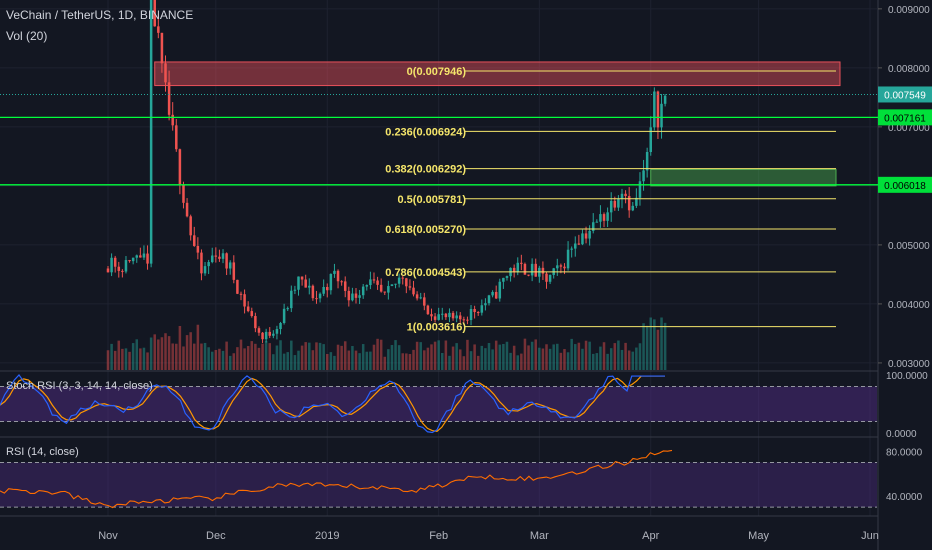 The width and height of the screenshot is (932, 550). What do you see at coordinates (464, 405) in the screenshot?
I see `stoch-rsi-pane: 100.0000 0.0000` at bounding box center [464, 405].